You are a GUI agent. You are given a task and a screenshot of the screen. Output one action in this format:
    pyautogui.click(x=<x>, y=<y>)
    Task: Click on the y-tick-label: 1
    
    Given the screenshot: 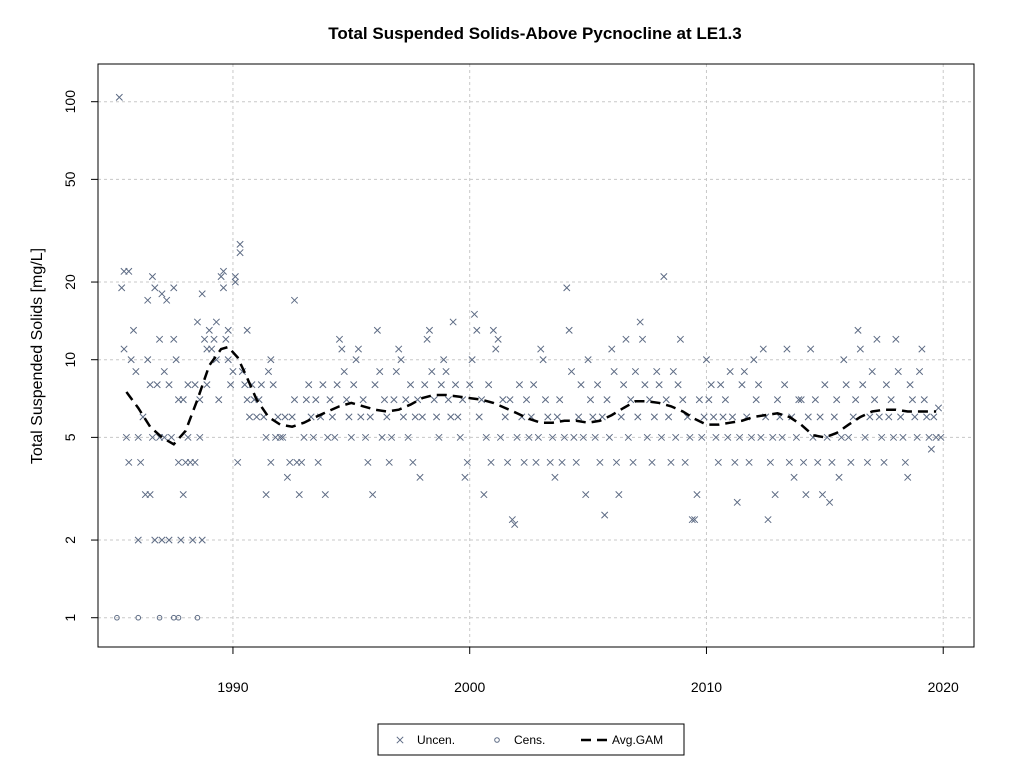 What is the action you would take?
    pyautogui.click(x=70, y=618)
    